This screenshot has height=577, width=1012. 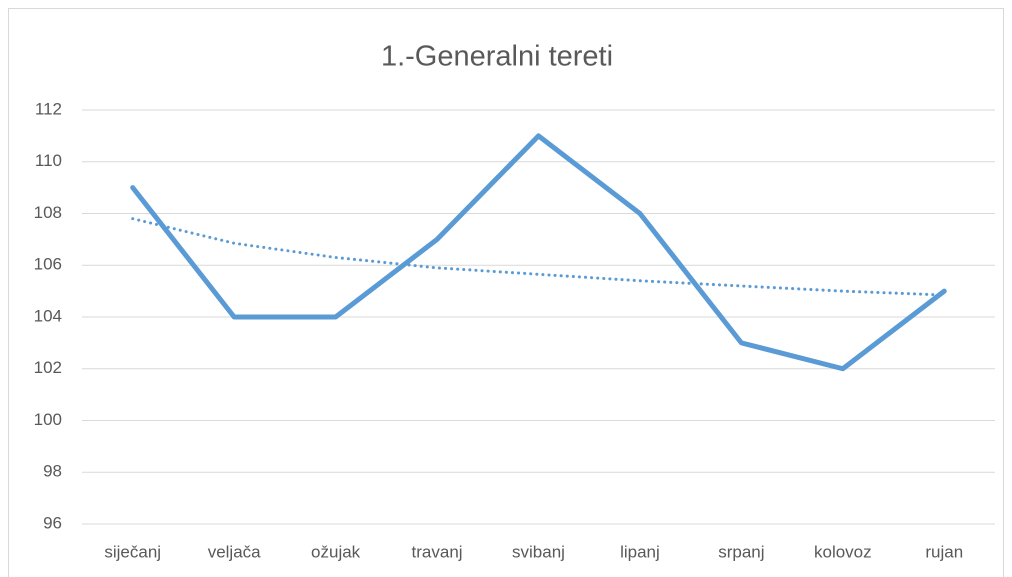 I want to click on y-tick-label: 102, so click(x=48, y=367).